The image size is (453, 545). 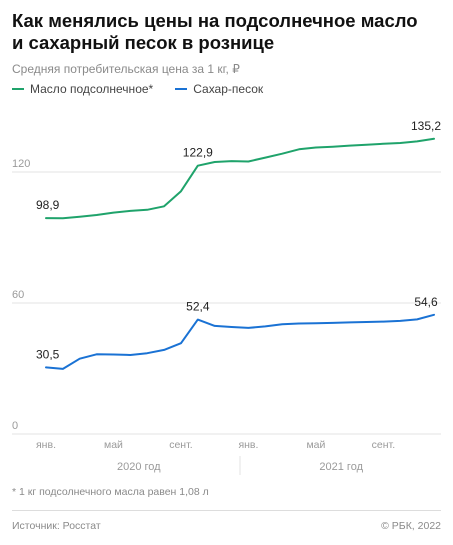 I want to click on y-tick-label-60: 60, so click(x=18, y=295).